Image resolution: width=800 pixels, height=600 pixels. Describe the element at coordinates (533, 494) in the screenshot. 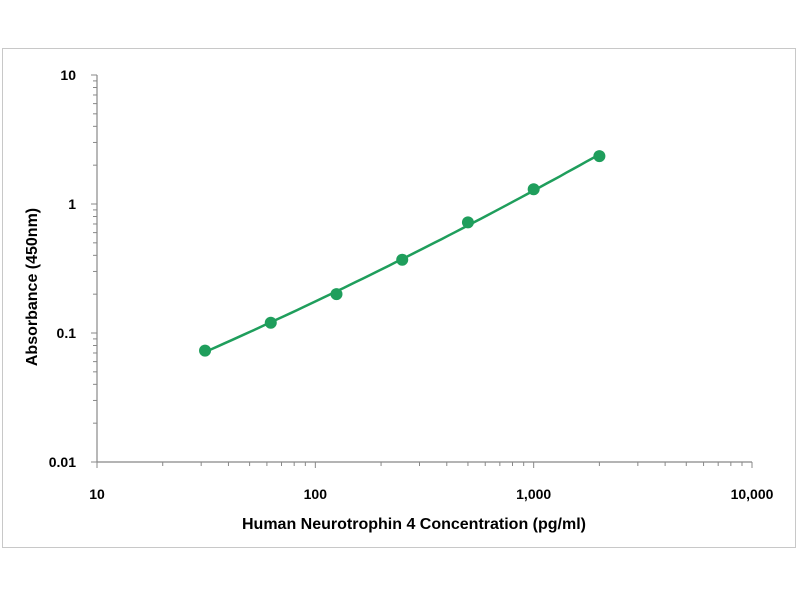

I see `x-tick-label: 1,000` at that location.